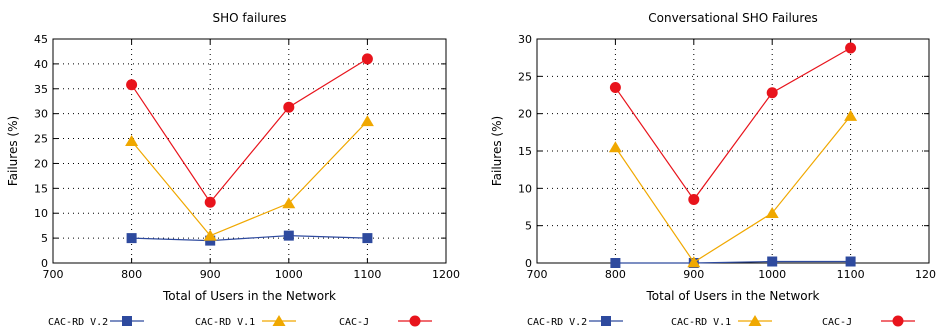 Image resolution: width=936 pixels, height=331 pixels. I want to click on y-tick-label: 45, so click(41, 39).